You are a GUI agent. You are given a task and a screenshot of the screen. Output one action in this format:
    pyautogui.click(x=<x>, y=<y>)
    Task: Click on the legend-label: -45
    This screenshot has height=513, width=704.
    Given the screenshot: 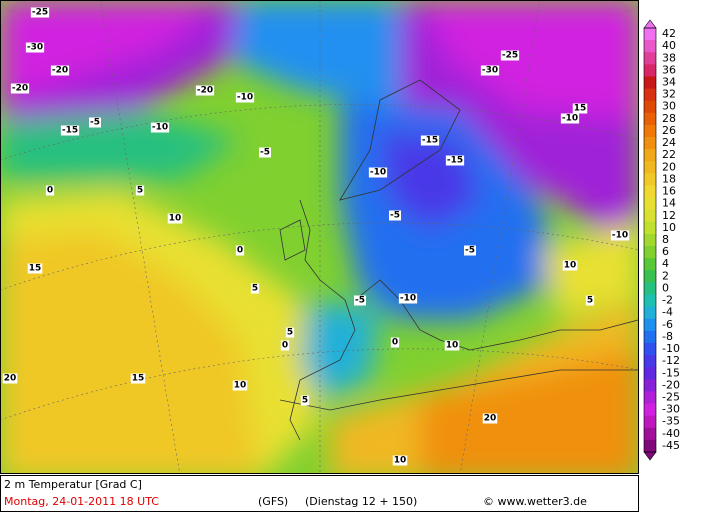 What is the action you would take?
    pyautogui.click(x=671, y=445)
    